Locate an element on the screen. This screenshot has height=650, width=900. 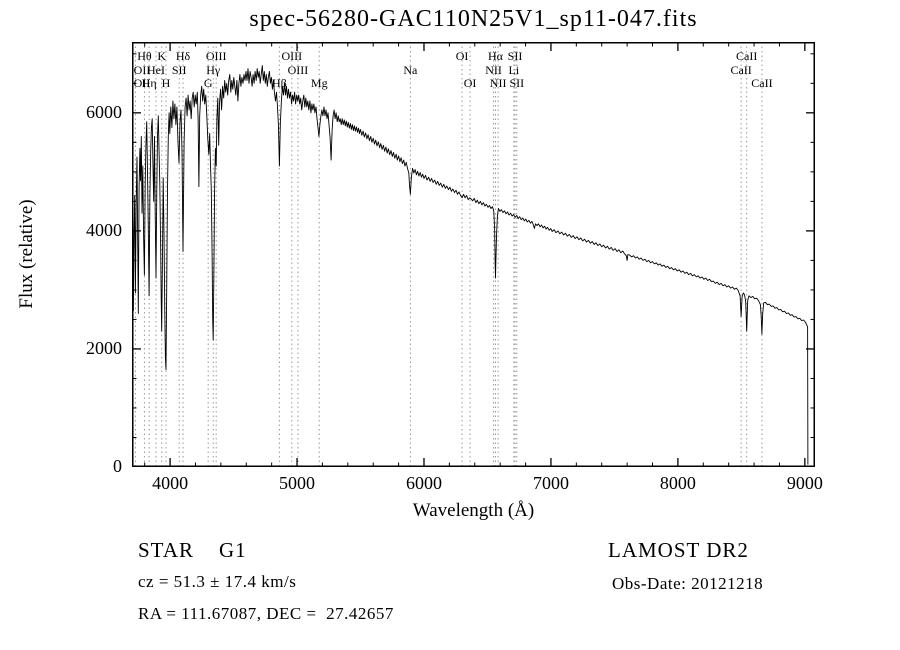
spectral-line-label: Hγ is located at coordinates (213, 69).